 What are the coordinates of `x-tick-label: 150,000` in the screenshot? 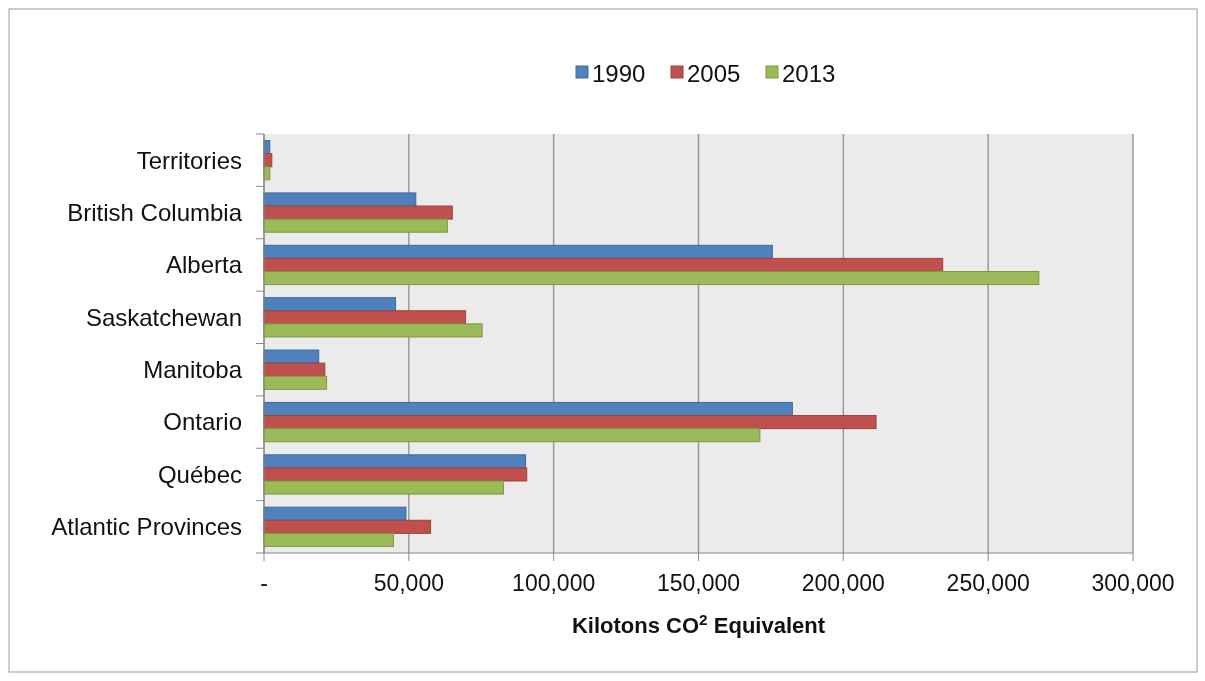 It's located at (698, 583).